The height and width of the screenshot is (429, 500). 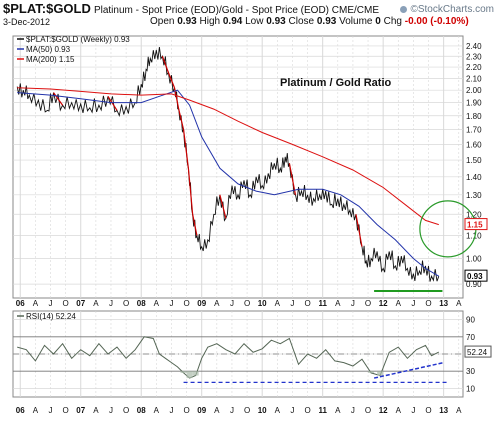 I want to click on legend-entry: $PLAT:$GOLD (Weekly) 0.93, so click(x=78, y=39).